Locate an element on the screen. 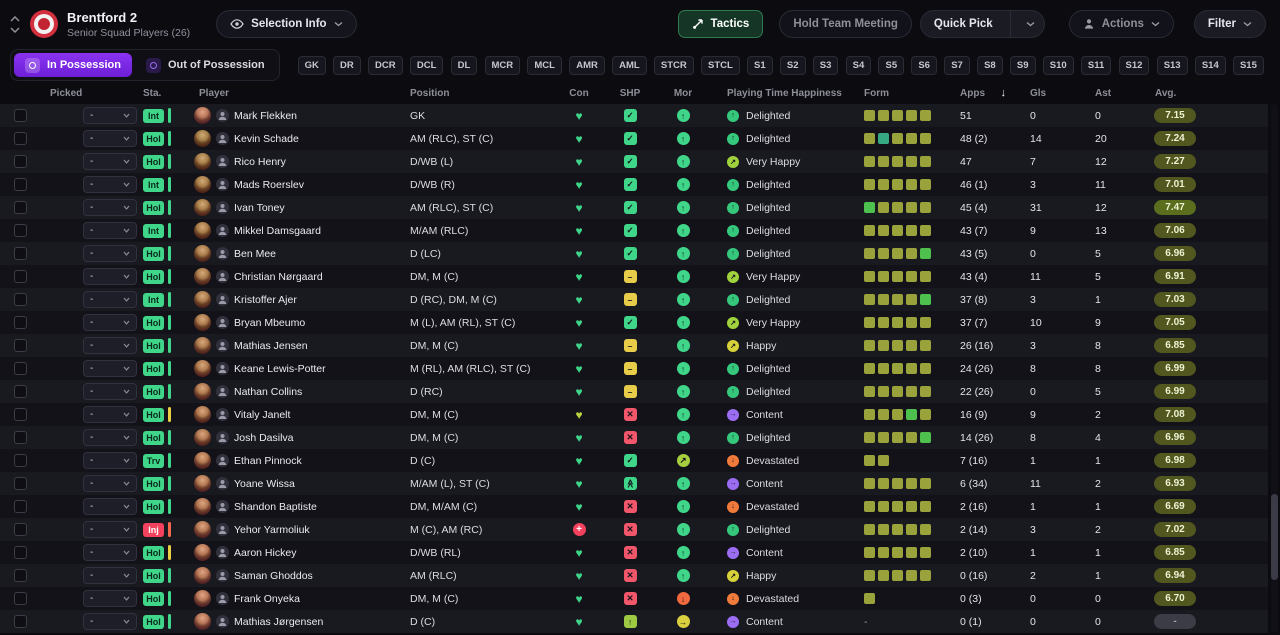 The image size is (1280, 635). position-chip-s15: S15 is located at coordinates (1248, 65).